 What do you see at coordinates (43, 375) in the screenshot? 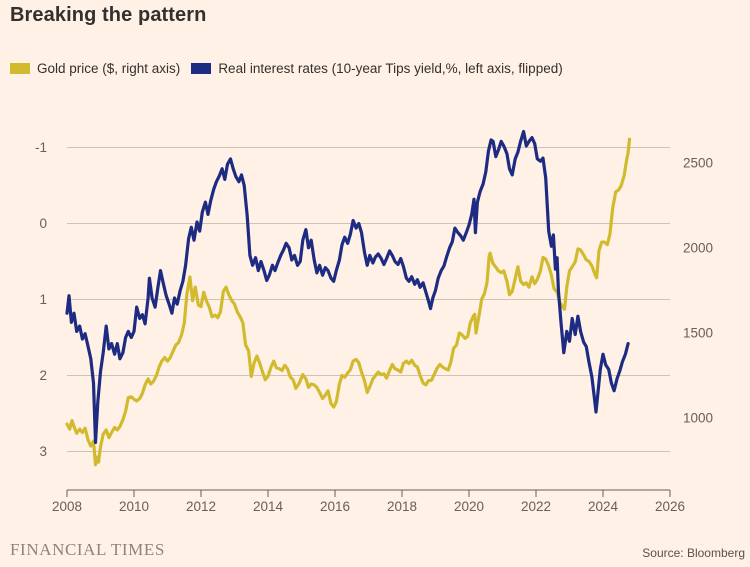
I see `left-axis-tick-label: 2` at bounding box center [43, 375].